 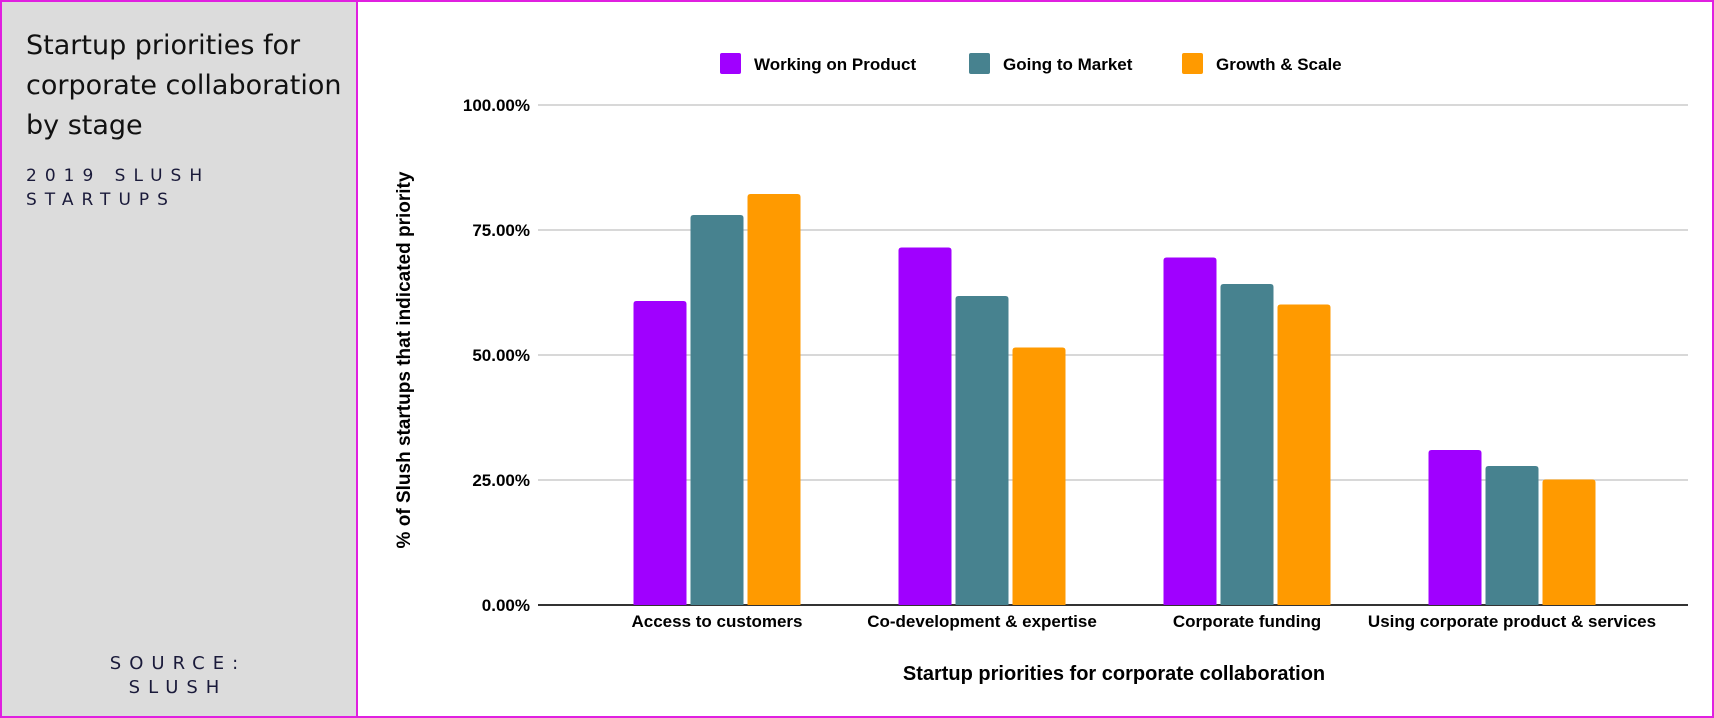 I want to click on x-tick-label: Co-development & expertise, so click(x=982, y=621).